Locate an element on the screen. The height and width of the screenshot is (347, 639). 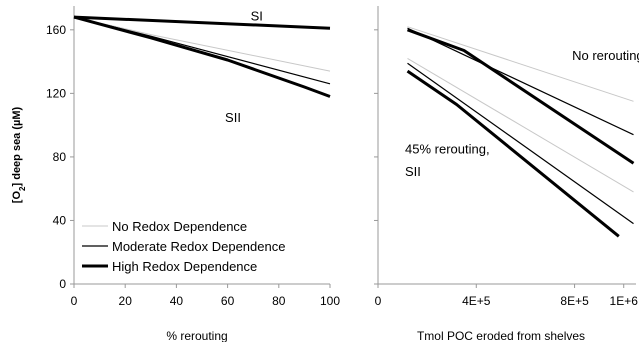
y-tick-label: 160 is located at coordinates (56, 30).